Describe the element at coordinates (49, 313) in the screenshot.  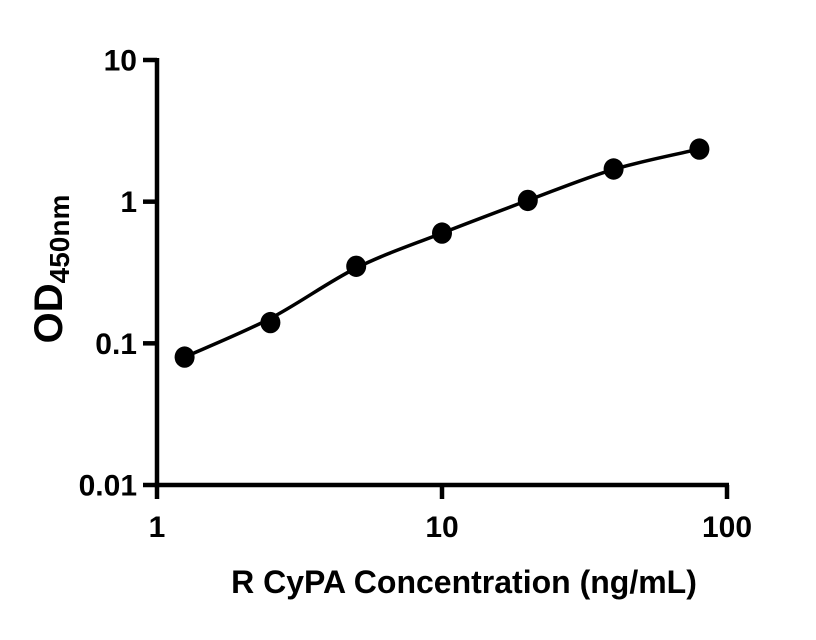
I see `y-axis-title-main: OD` at that location.